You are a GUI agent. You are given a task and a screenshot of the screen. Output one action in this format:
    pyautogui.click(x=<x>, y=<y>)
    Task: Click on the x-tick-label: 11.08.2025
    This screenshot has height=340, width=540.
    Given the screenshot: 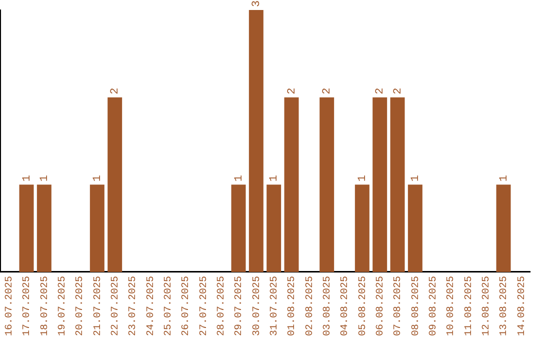 What is the action you would take?
    pyautogui.click(x=469, y=306)
    